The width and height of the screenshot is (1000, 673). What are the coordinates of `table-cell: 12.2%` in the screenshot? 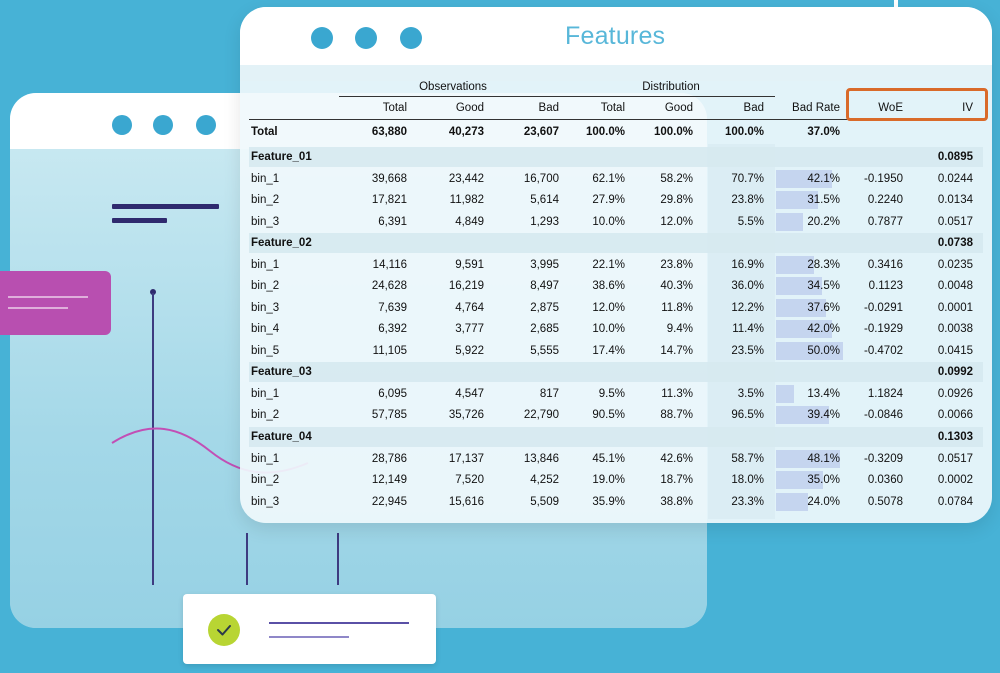 It's located at (747, 307).